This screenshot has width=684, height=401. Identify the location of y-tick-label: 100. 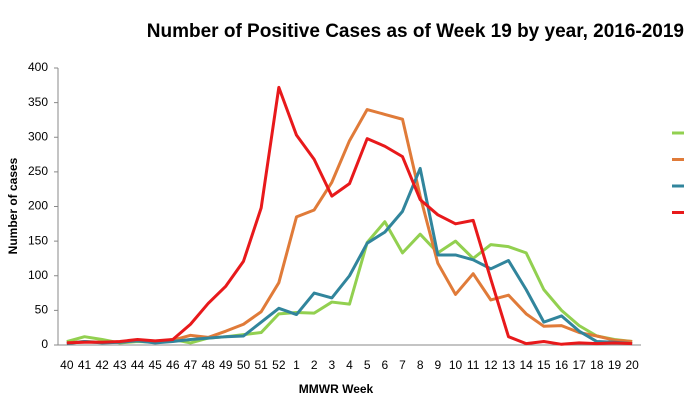
(38, 275).